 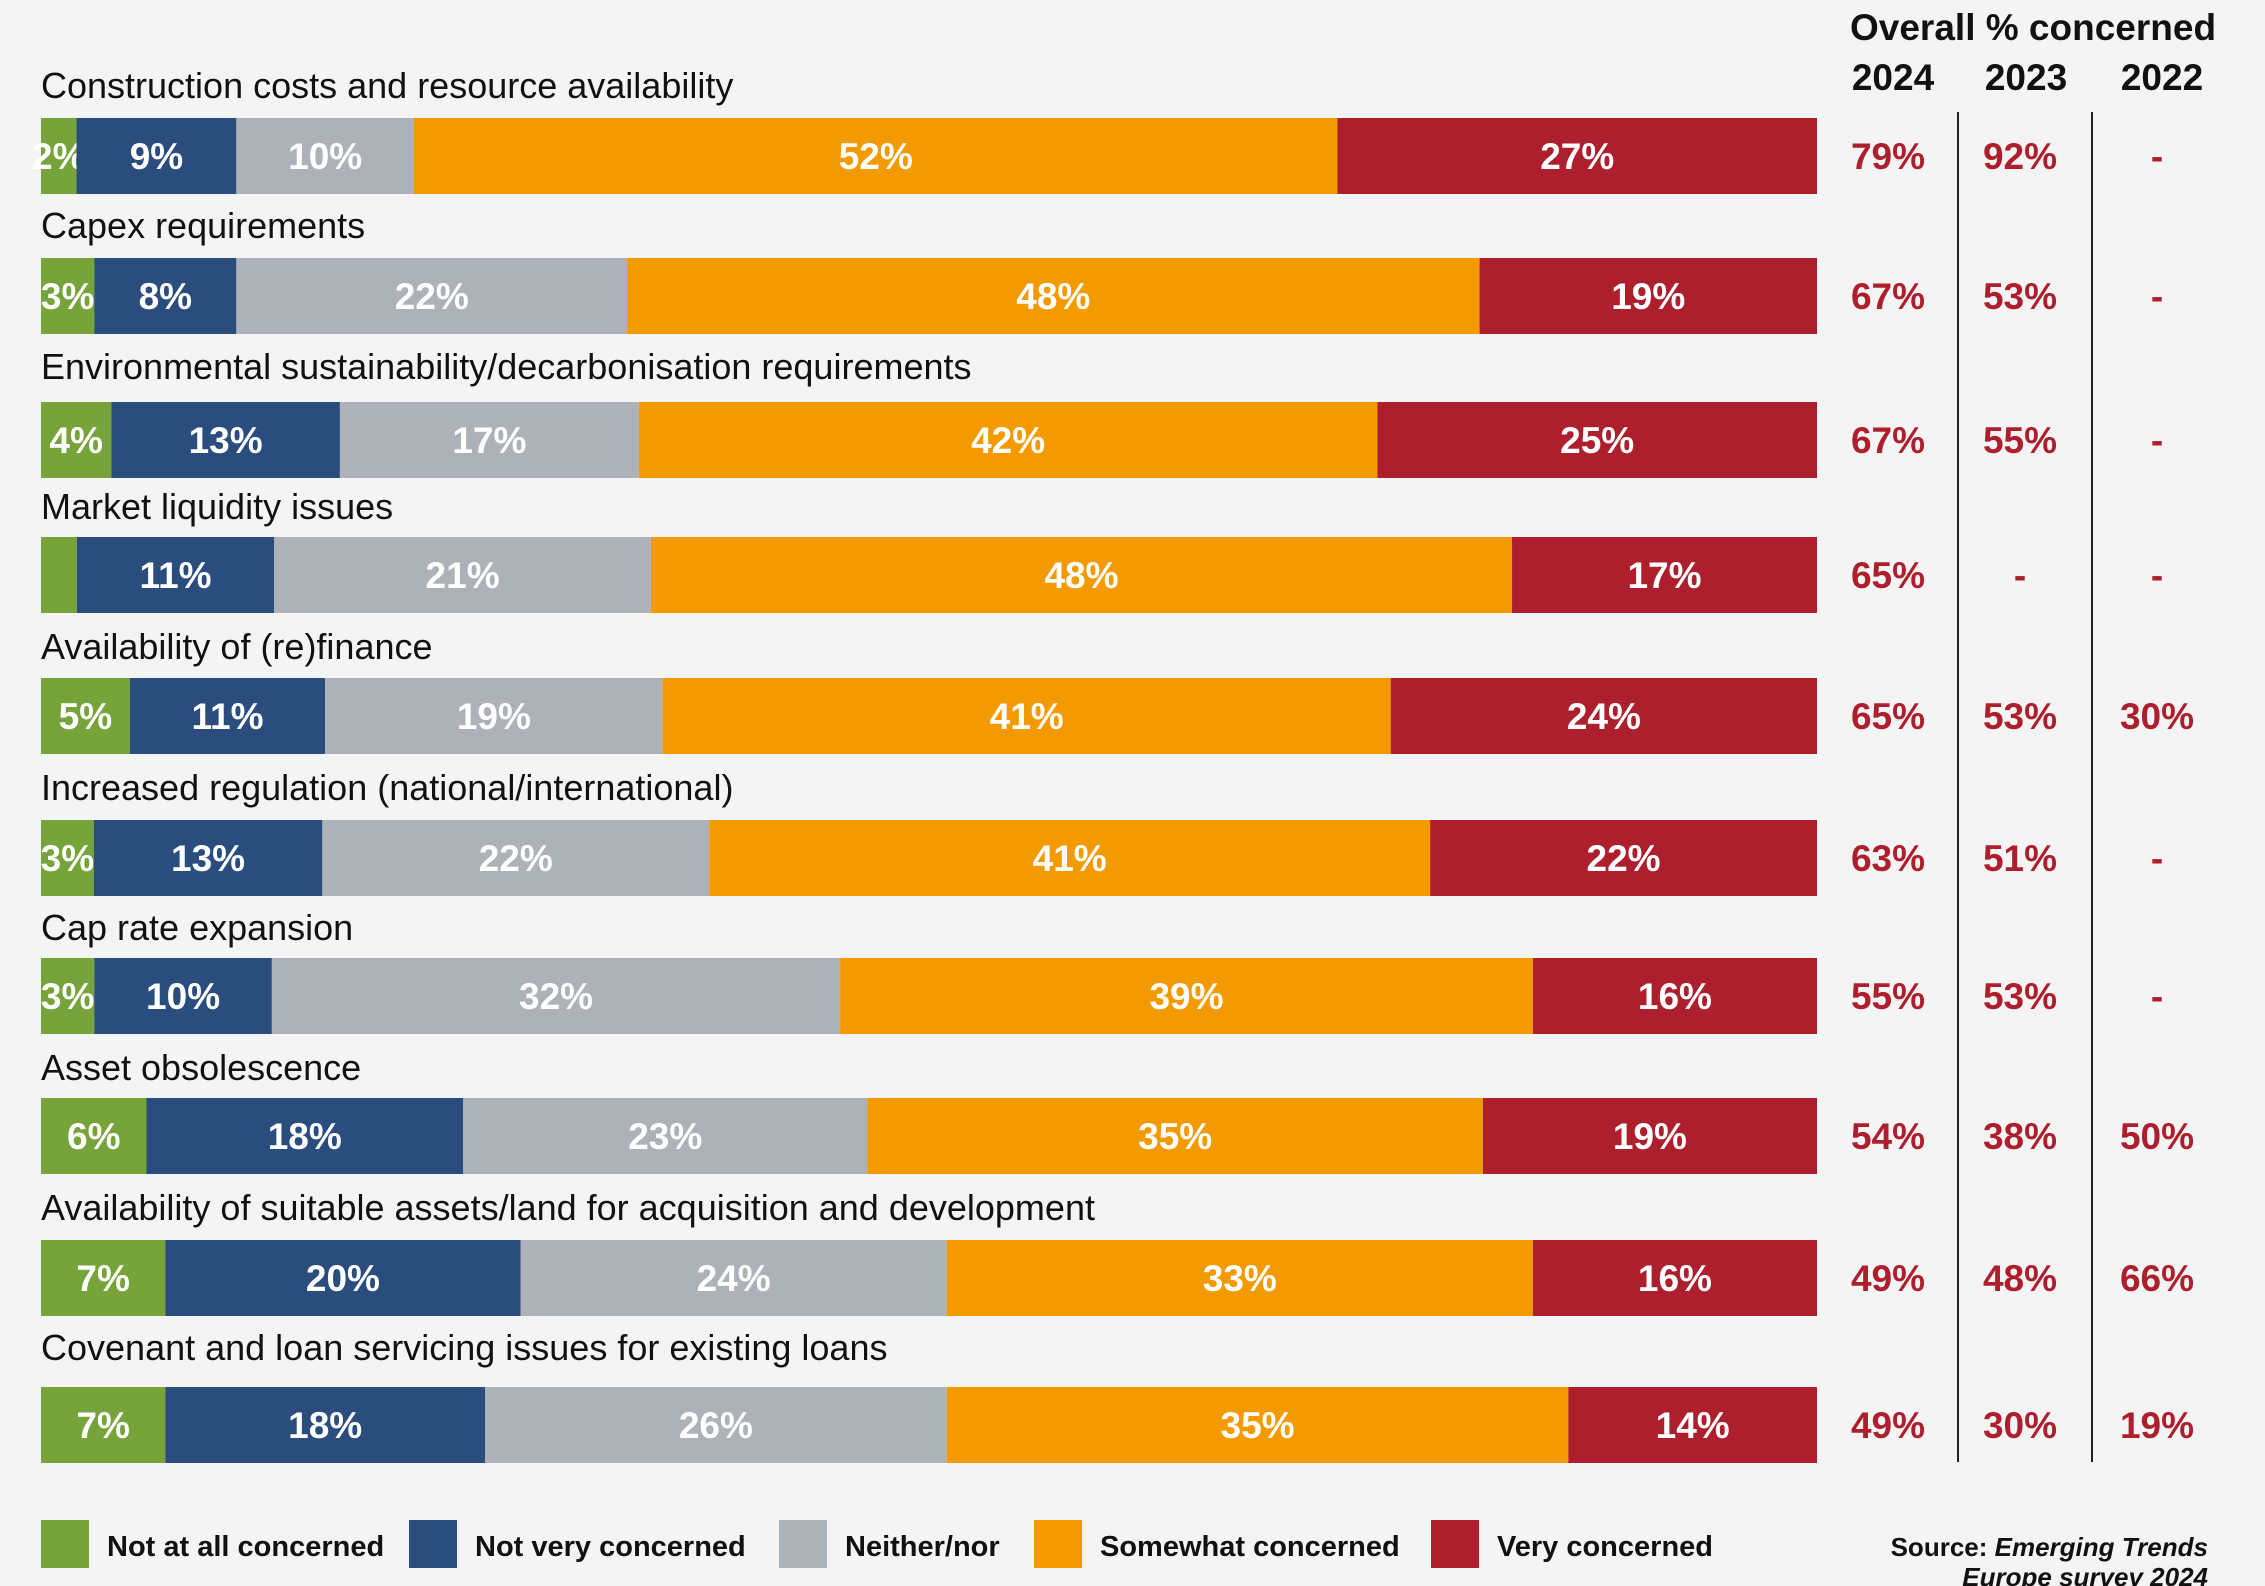 What do you see at coordinates (1888, 996) in the screenshot?
I see `overall-value: 55%` at bounding box center [1888, 996].